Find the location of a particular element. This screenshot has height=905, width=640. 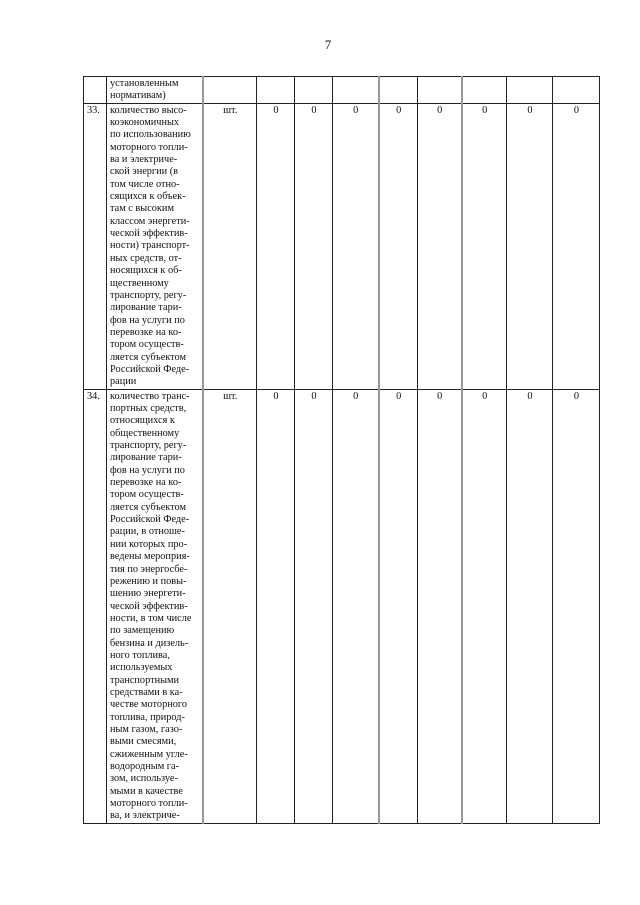

description-line: мыми в качестве is located at coordinates (146, 791).